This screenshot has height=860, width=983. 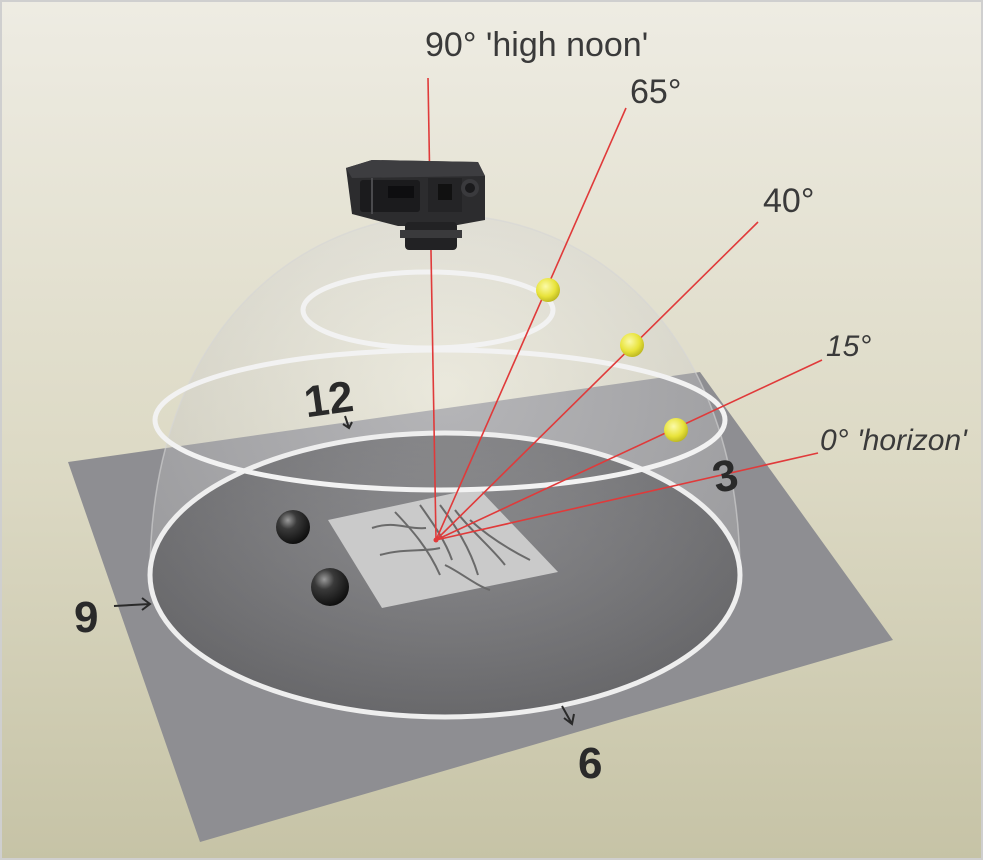 What do you see at coordinates (590, 763) in the screenshot?
I see `clock-label-6: 6` at bounding box center [590, 763].